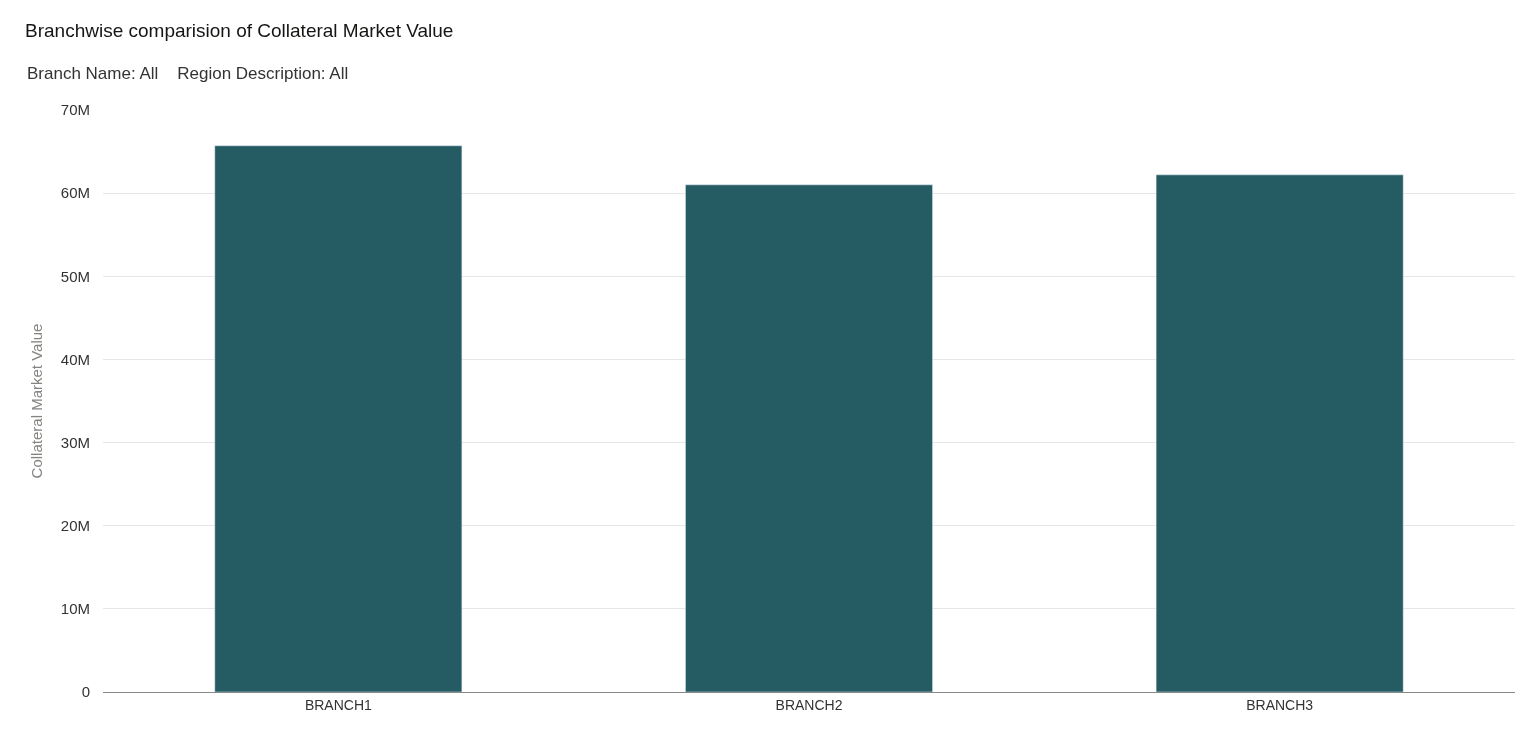 The width and height of the screenshot is (1520, 731). What do you see at coordinates (239, 30) in the screenshot?
I see `chart-title: Branchwise comparision of Collateral Market Value` at bounding box center [239, 30].